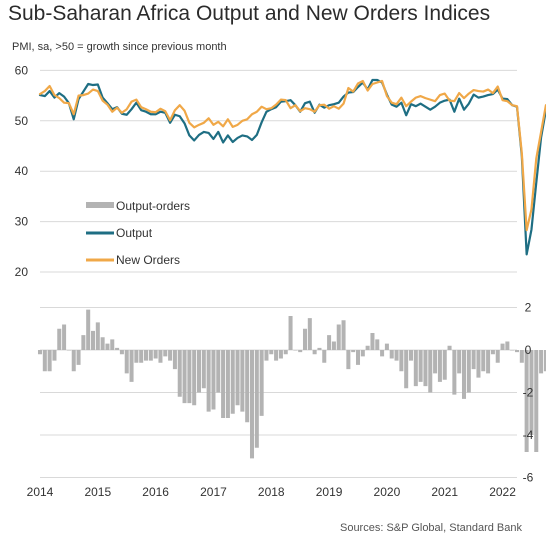 The height and width of the screenshot is (543, 546). Describe the element at coordinates (502, 492) in the screenshot. I see `x-tick-label: 2022` at that location.